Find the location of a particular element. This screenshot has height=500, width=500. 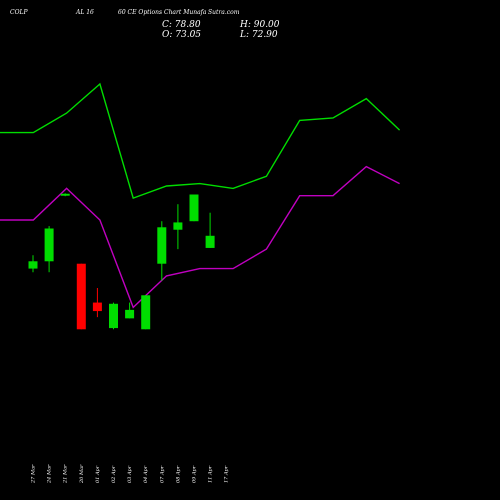

candle-27-mar is located at coordinates (33, 264).